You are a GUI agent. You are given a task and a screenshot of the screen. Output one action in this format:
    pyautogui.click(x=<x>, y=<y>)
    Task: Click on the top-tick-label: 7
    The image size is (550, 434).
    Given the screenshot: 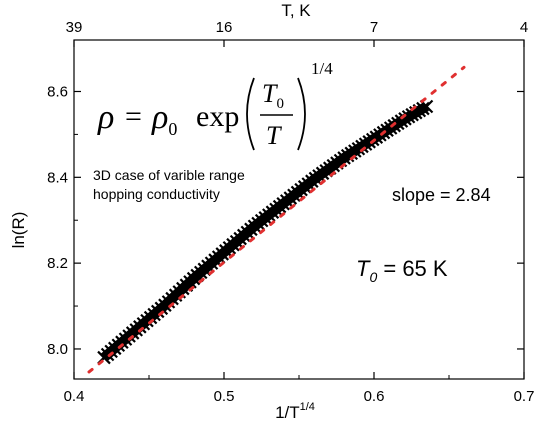 What is the action you would take?
    pyautogui.click(x=374, y=27)
    